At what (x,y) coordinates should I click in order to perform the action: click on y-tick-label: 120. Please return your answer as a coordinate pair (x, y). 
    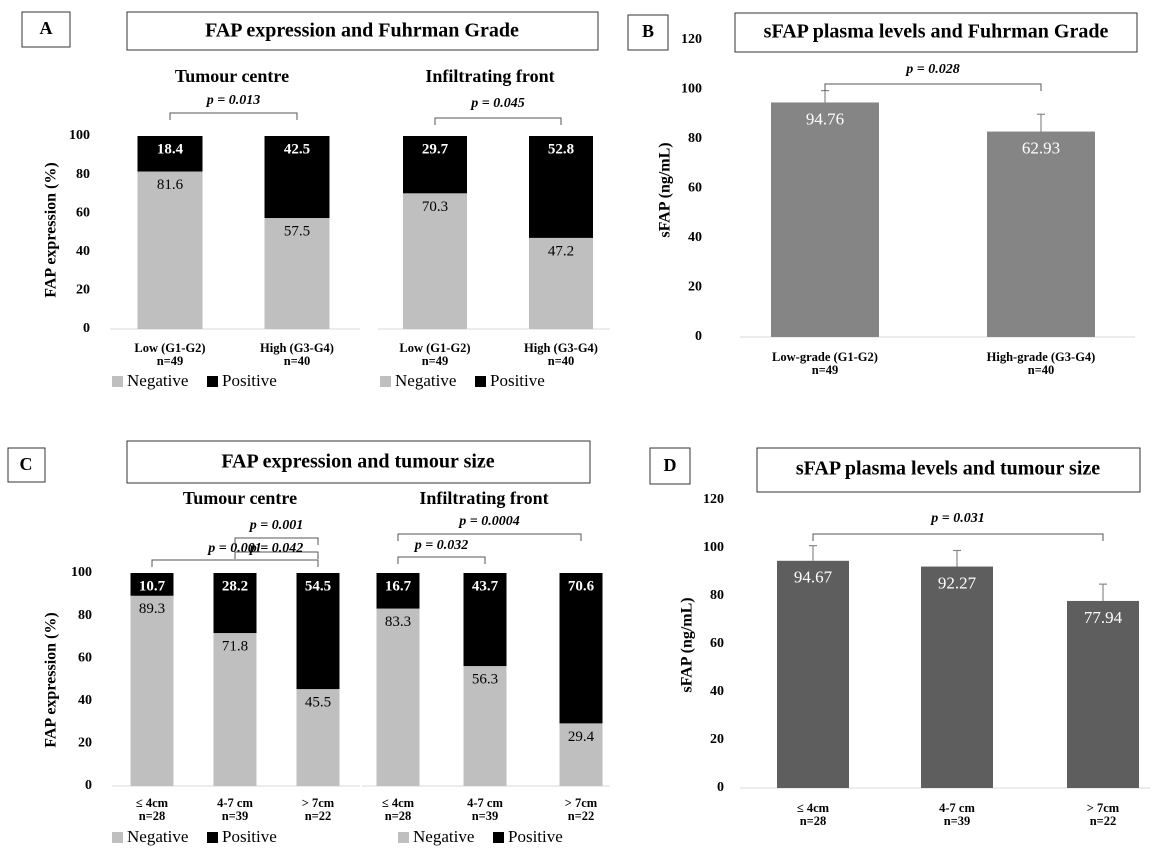
    Looking at the image, I should click on (691, 39).